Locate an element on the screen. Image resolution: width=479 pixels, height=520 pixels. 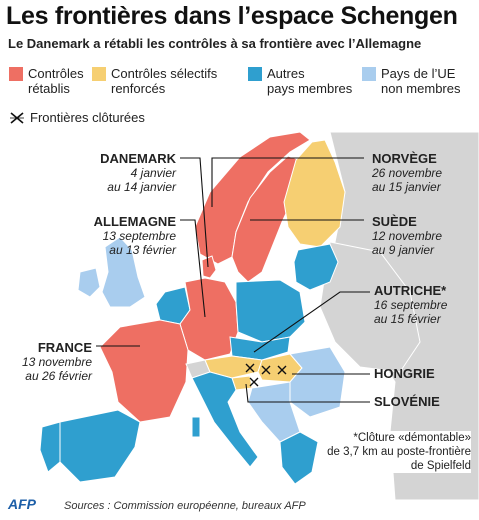
dates-line2: au 26 février is located at coordinates (58, 376).